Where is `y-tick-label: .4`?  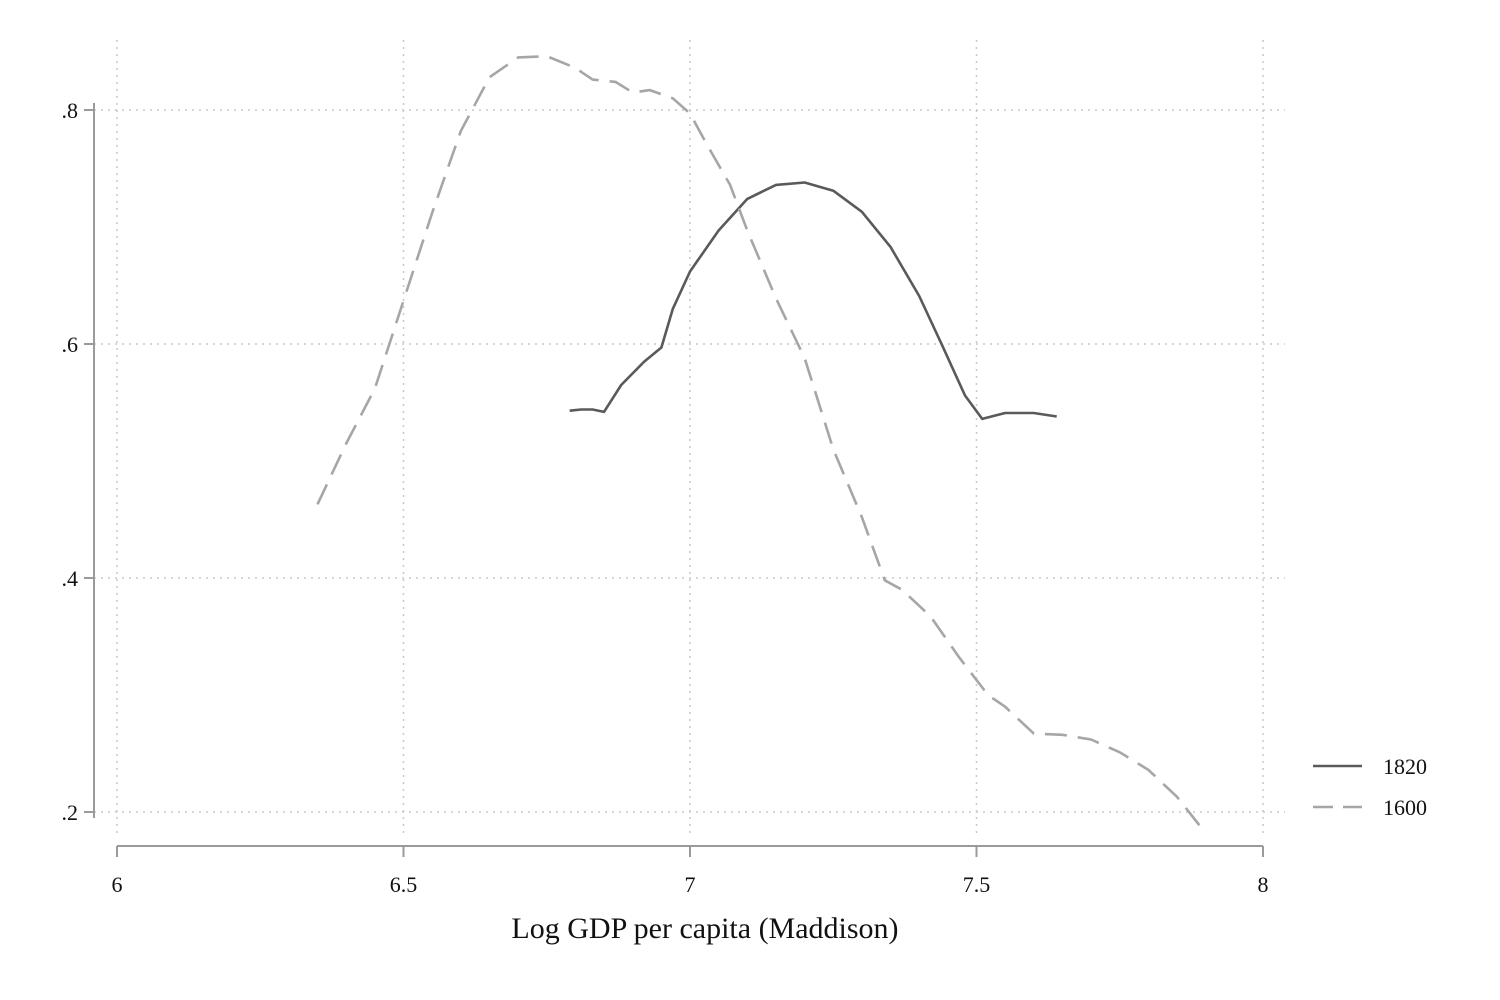 y-tick-label: .4 is located at coordinates (70, 578).